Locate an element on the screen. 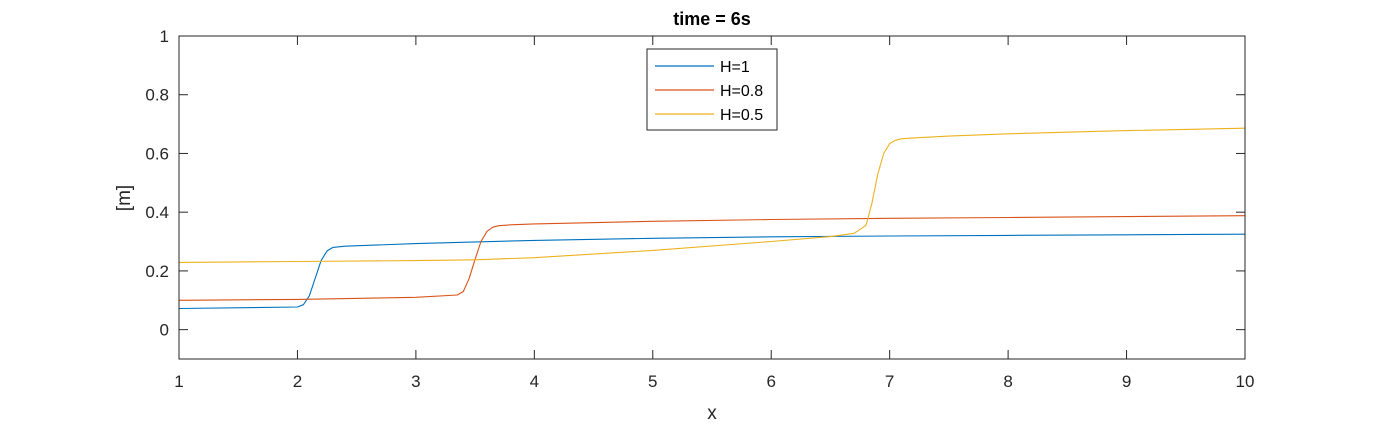 This screenshot has width=1377, height=426. x-tick-label: 2 is located at coordinates (297, 381).